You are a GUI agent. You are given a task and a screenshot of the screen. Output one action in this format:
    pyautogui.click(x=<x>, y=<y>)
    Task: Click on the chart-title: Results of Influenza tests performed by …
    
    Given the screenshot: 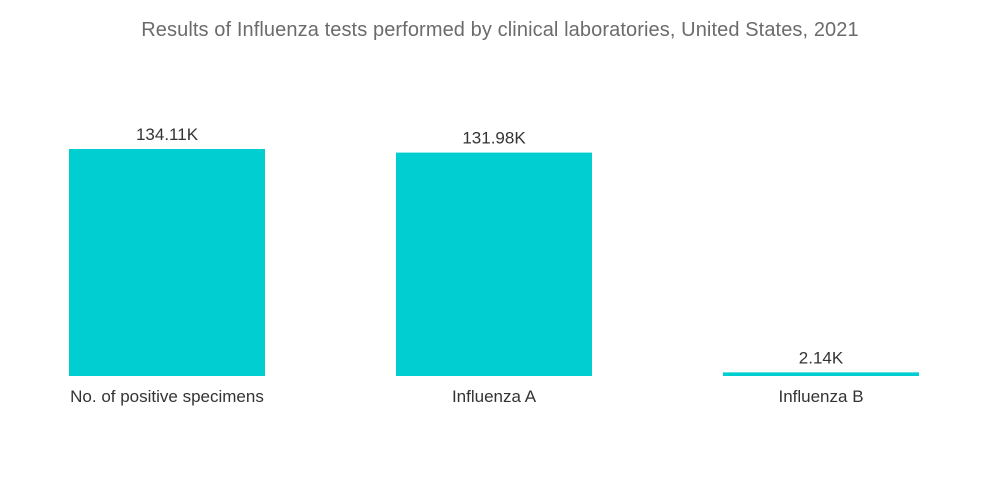 What is the action you would take?
    pyautogui.click(x=500, y=30)
    